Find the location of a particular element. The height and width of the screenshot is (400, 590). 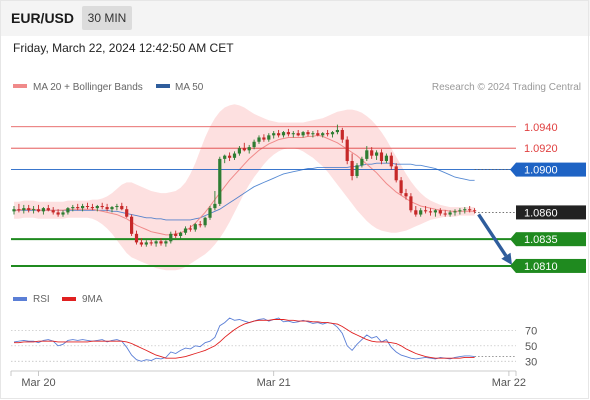

forecast-arrow-head is located at coordinates (506, 258).